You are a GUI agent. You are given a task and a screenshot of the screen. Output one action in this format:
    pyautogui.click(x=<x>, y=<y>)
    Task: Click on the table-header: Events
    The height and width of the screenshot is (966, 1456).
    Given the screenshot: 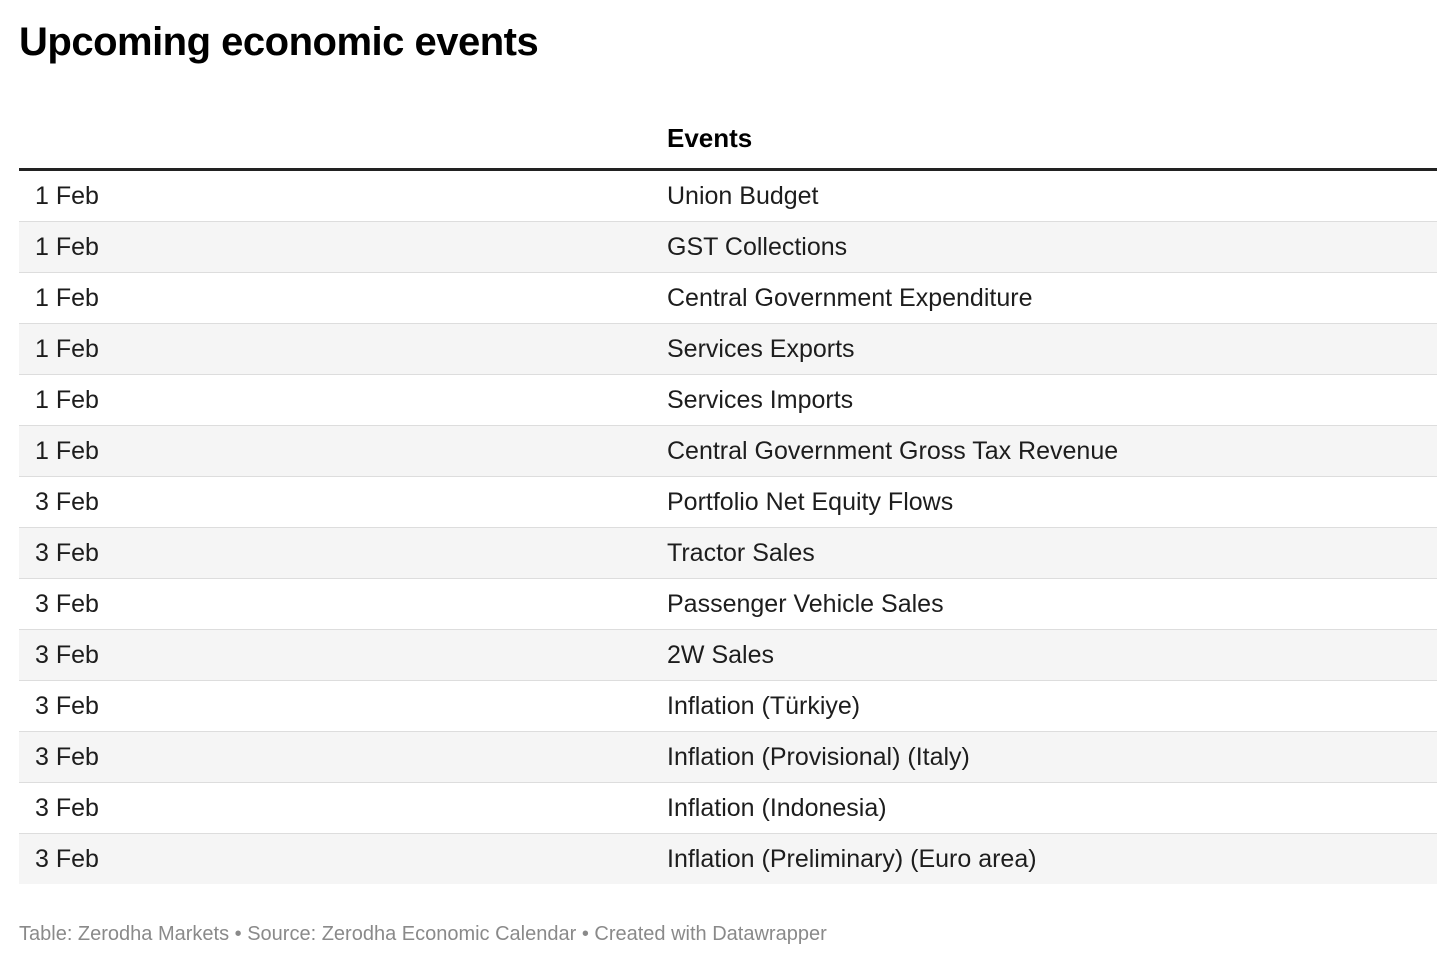 What is the action you would take?
    pyautogui.click(x=728, y=139)
    